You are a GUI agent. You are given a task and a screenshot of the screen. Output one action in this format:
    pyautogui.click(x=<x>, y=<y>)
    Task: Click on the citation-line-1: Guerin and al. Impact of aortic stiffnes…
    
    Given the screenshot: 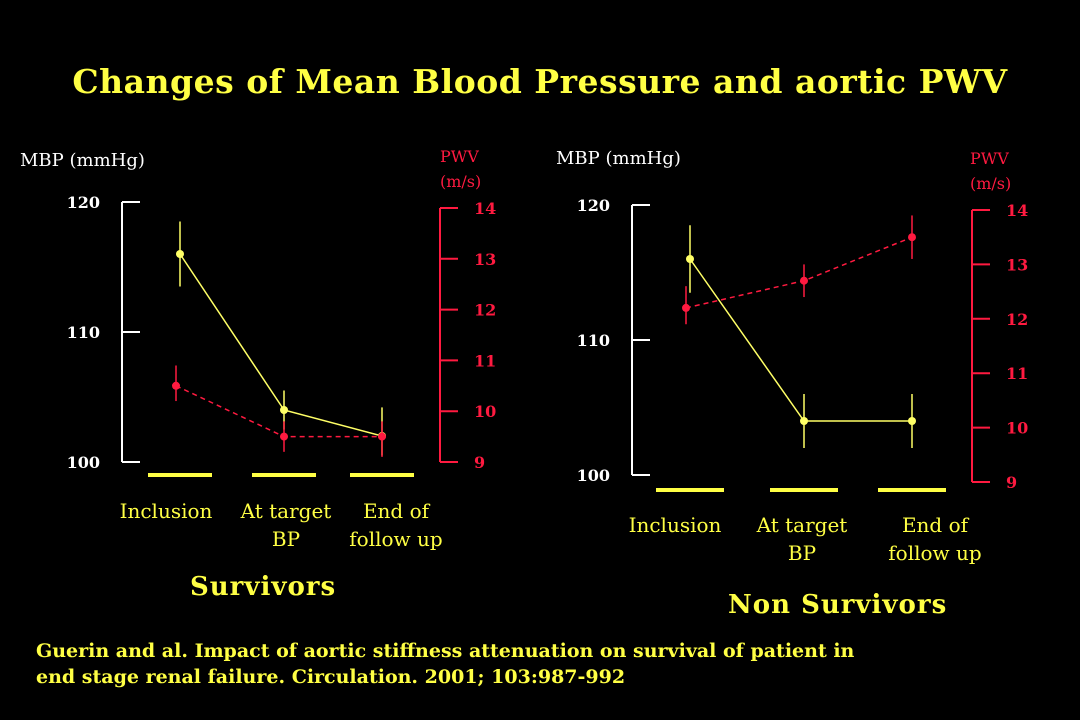 What is the action you would take?
    pyautogui.click(x=445, y=651)
    